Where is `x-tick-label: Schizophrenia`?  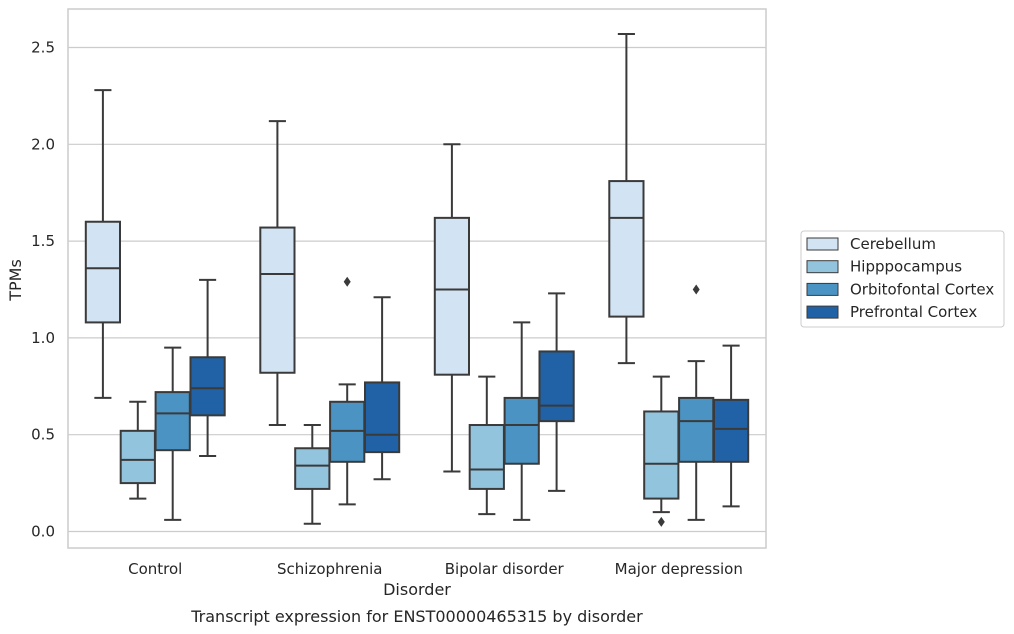
x-tick-label: Schizophrenia is located at coordinates (329, 569).